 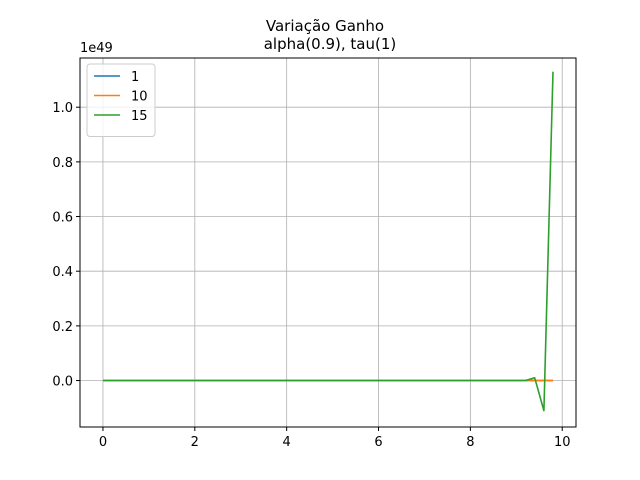 What do you see at coordinates (96, 48) in the screenshot?
I see `y-offset-label: 1e49` at bounding box center [96, 48].